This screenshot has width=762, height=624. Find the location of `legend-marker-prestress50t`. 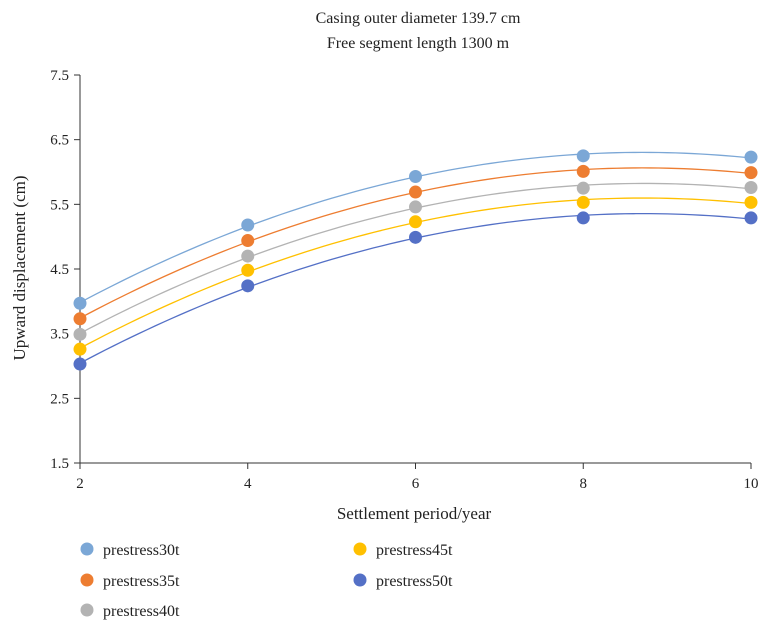

legend-marker-prestress50t is located at coordinates (360, 580).